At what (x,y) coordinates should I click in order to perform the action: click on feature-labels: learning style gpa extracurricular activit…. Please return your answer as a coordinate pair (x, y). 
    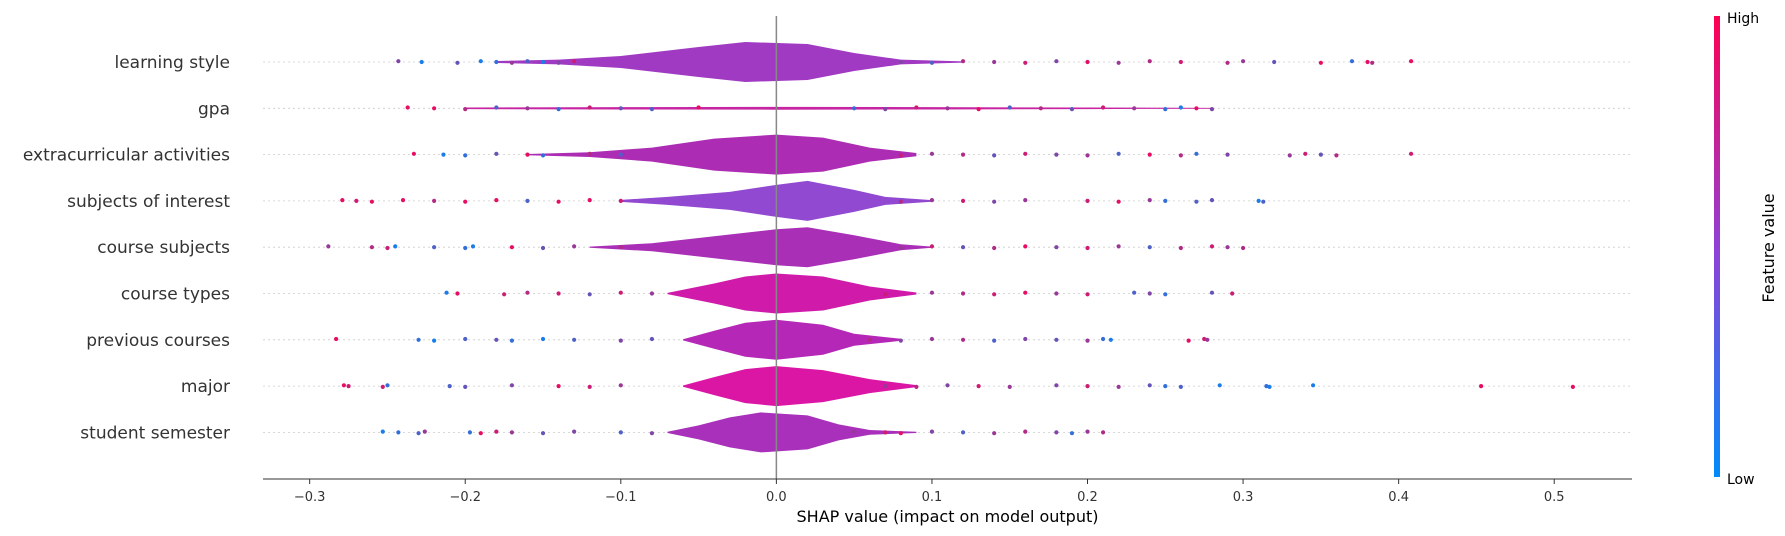
    Looking at the image, I should click on (126, 248).